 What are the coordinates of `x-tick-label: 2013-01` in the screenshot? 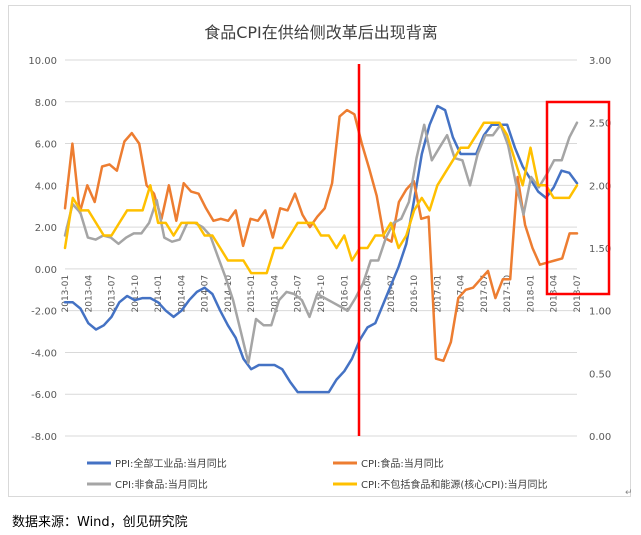 It's located at (66, 294).